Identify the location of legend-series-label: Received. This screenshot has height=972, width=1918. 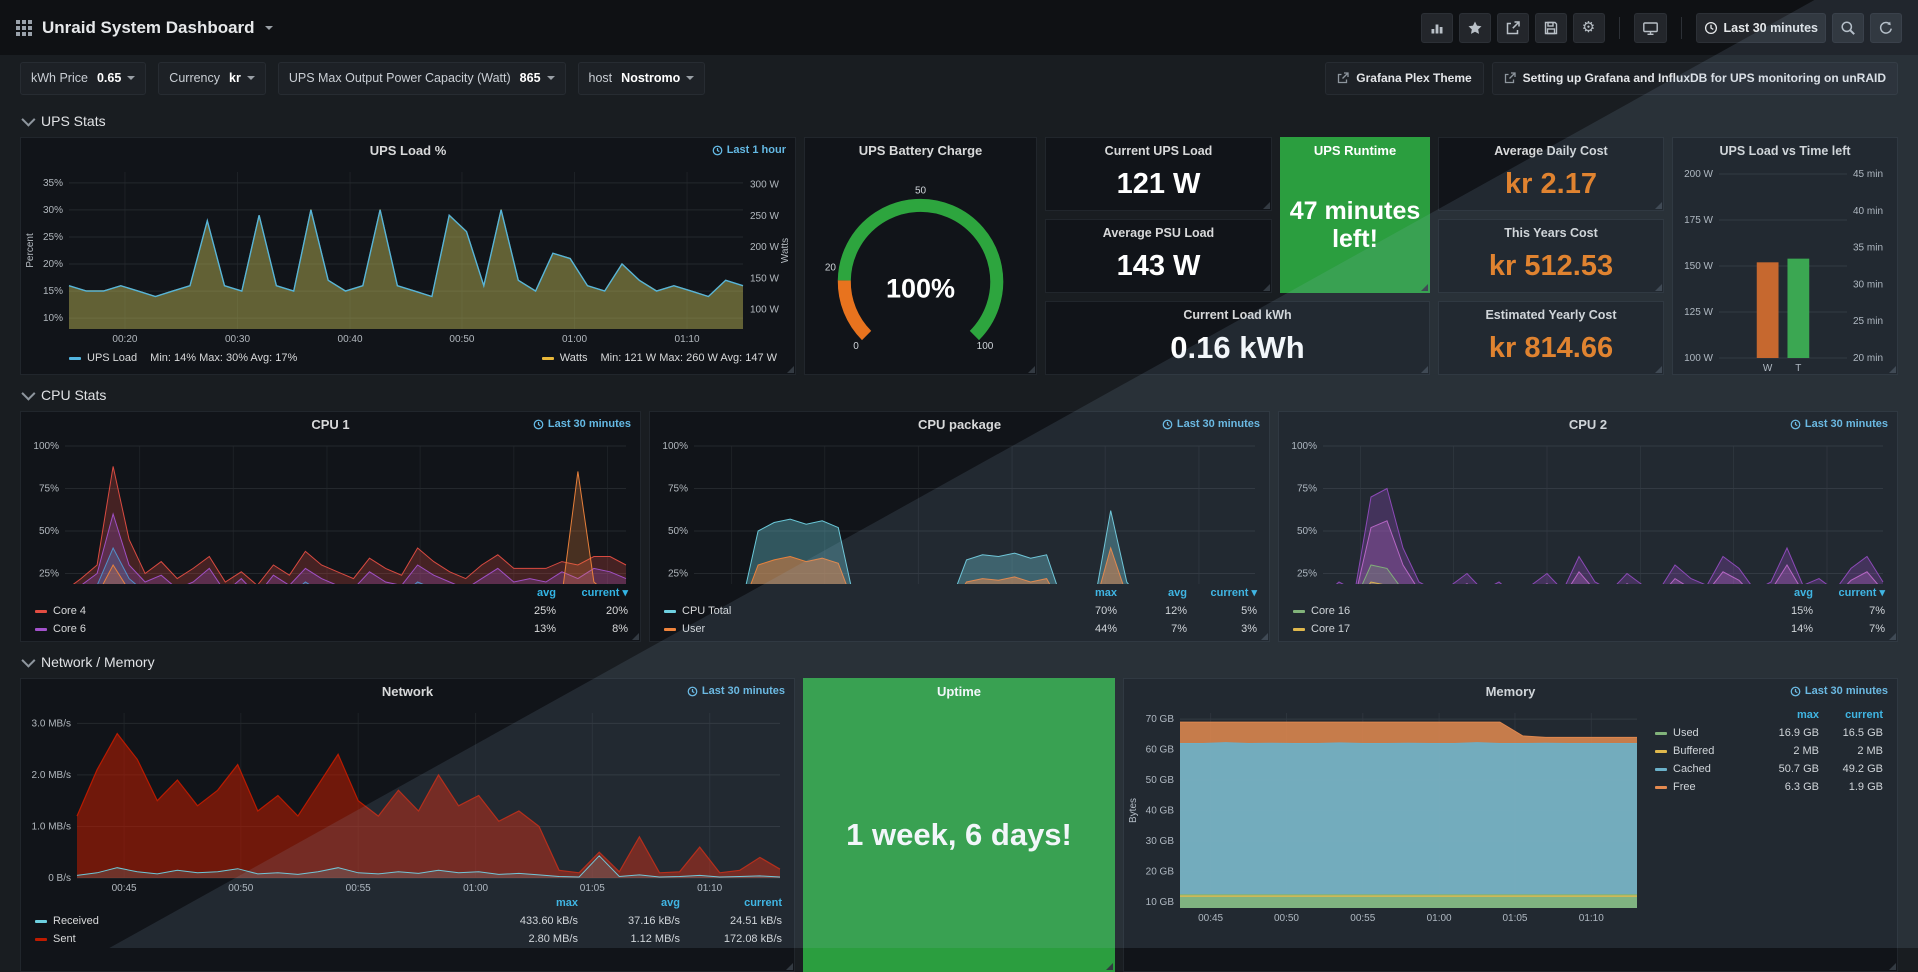
(255, 921).